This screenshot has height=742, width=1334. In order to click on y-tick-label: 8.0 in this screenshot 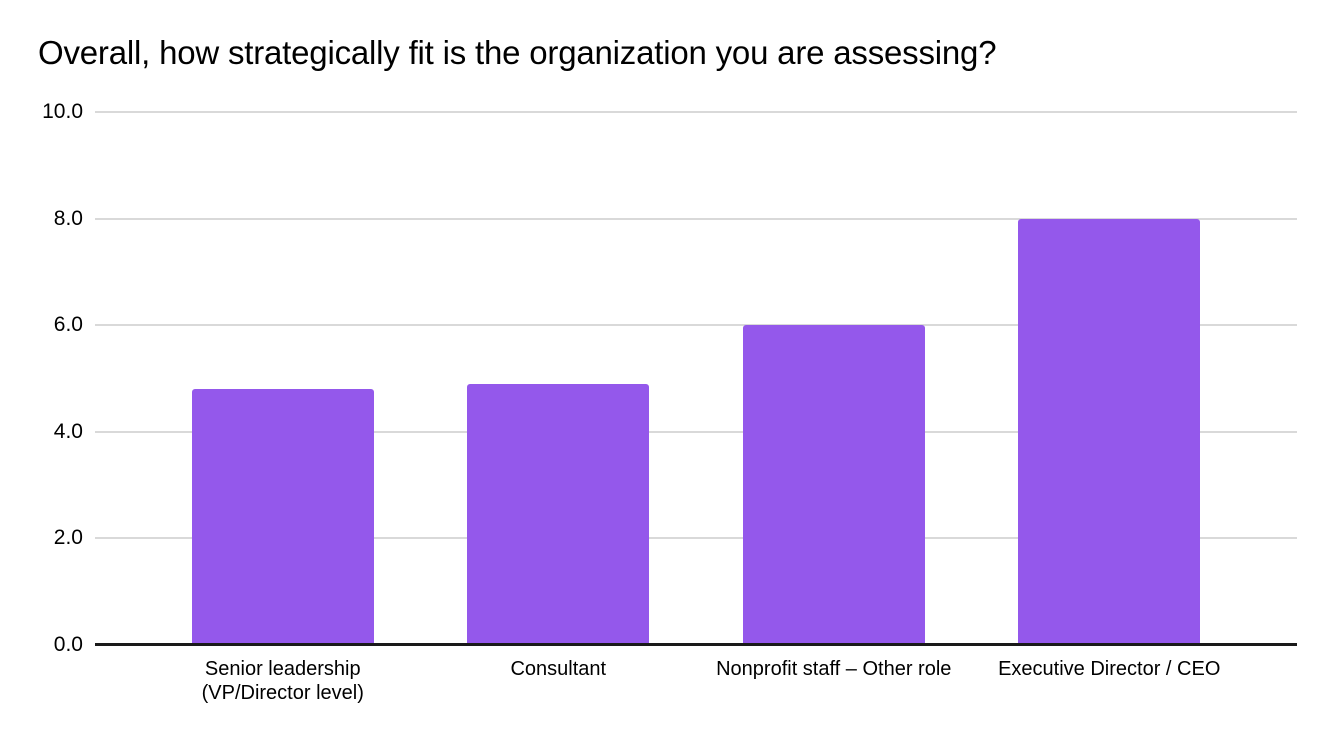, I will do `click(68, 218)`.